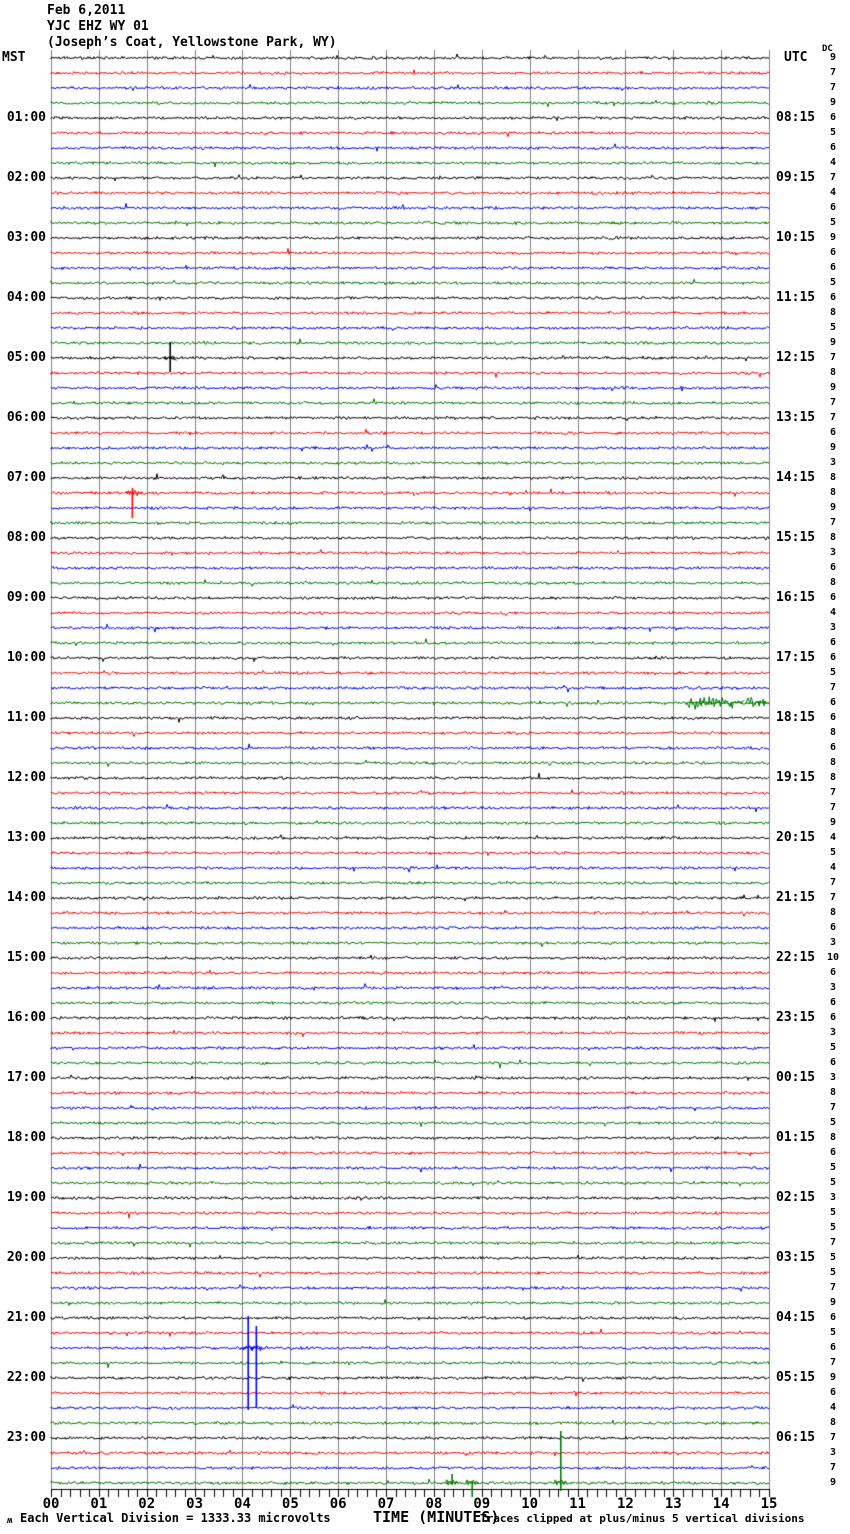 The image size is (850, 1534). I want to click on mst-hour-label: 20:00, so click(26, 1257).